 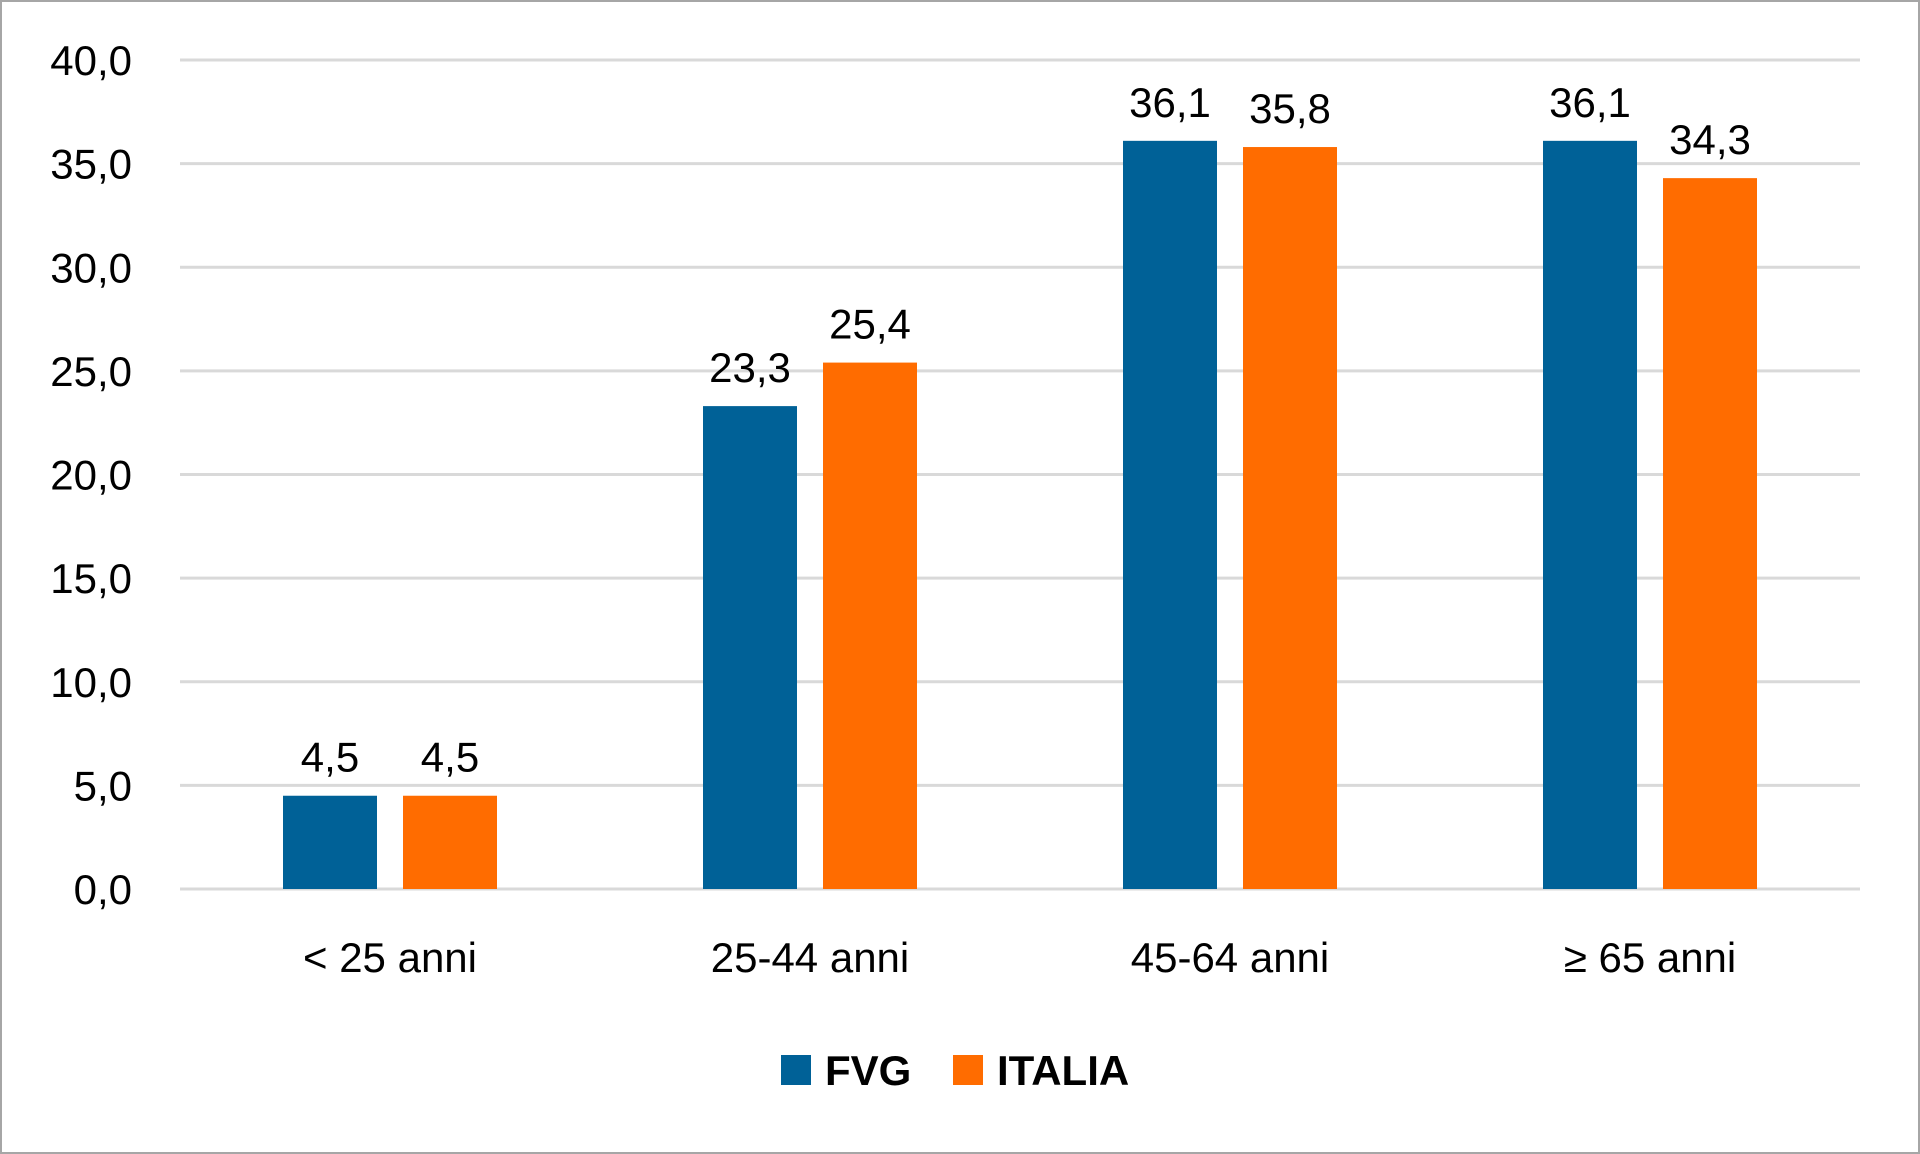 I want to click on legend-label-italia: ITALIA, so click(x=1063, y=1070).